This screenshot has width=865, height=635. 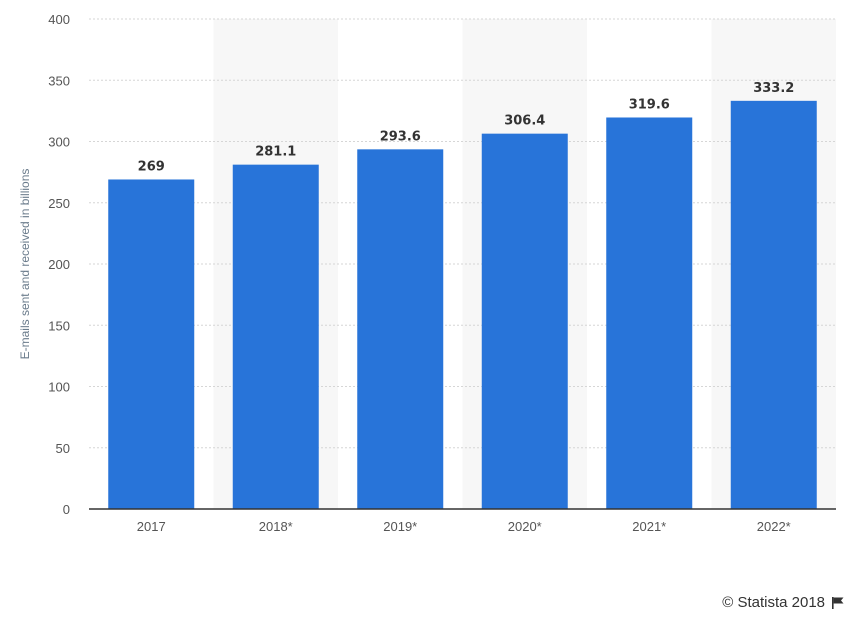 What do you see at coordinates (649, 526) in the screenshot?
I see `x-tick-label: 2021*` at bounding box center [649, 526].